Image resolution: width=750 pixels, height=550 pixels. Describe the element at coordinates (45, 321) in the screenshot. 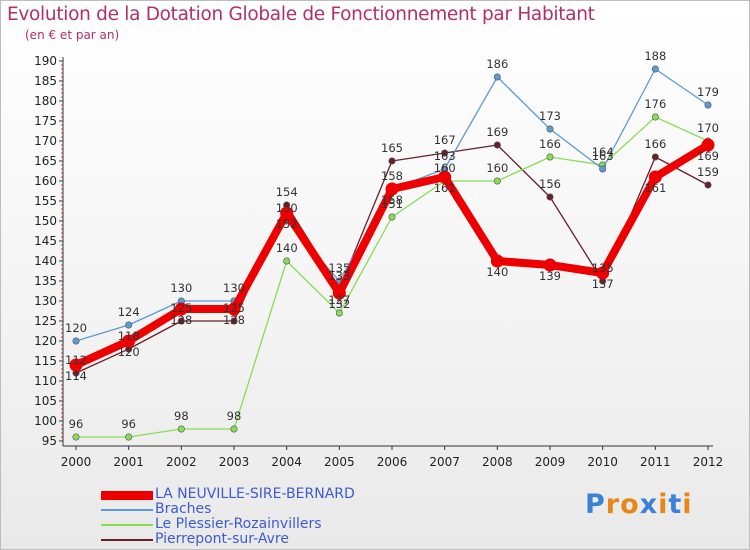

I see `y-tick-label-6: 125` at that location.